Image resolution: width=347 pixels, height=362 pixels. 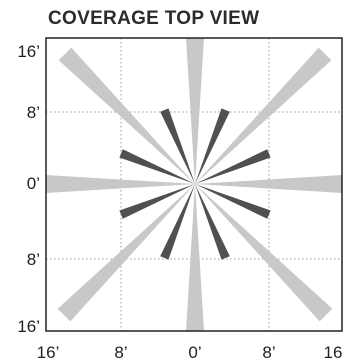 I want to click on diagram-title: COVERAGE TOP VIEW, so click(x=154, y=18).